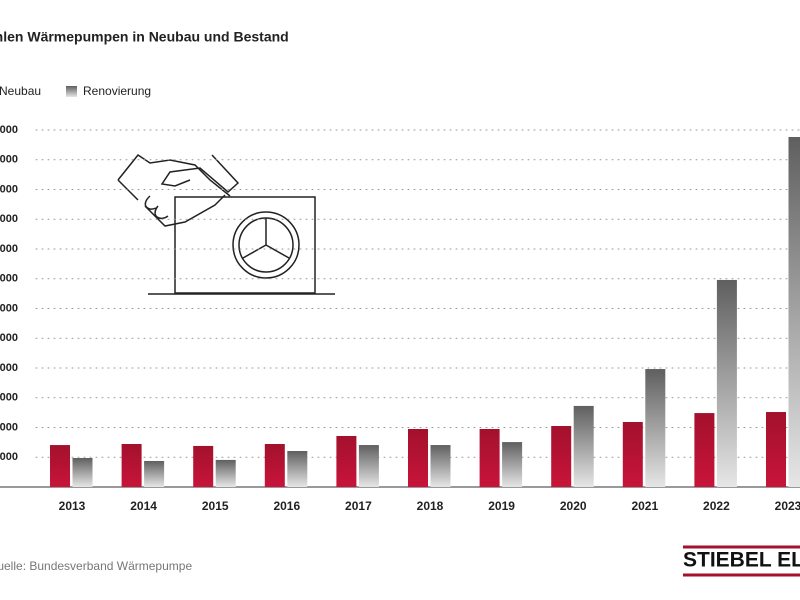  Describe the element at coordinates (9, 160) in the screenshot. I see `y-tick-label: 220.000` at that location.